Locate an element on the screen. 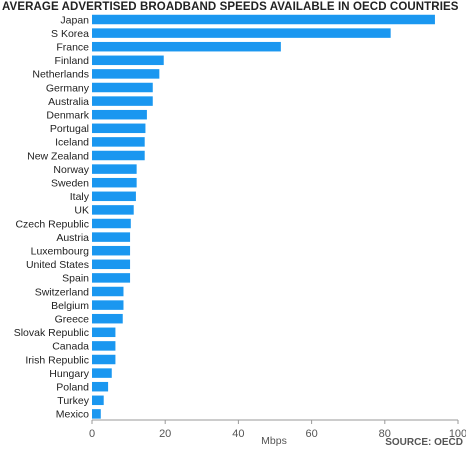 The height and width of the screenshot is (451, 466). category-label: Greece is located at coordinates (72, 320).